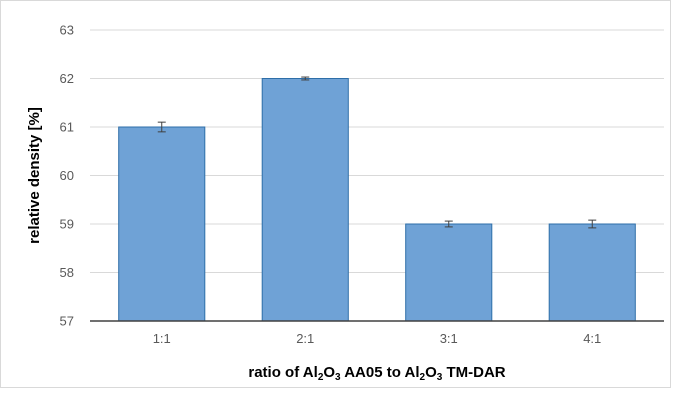 This screenshot has width=673, height=394. Describe the element at coordinates (162, 338) in the screenshot. I see `x-tick-label: 1:1` at that location.